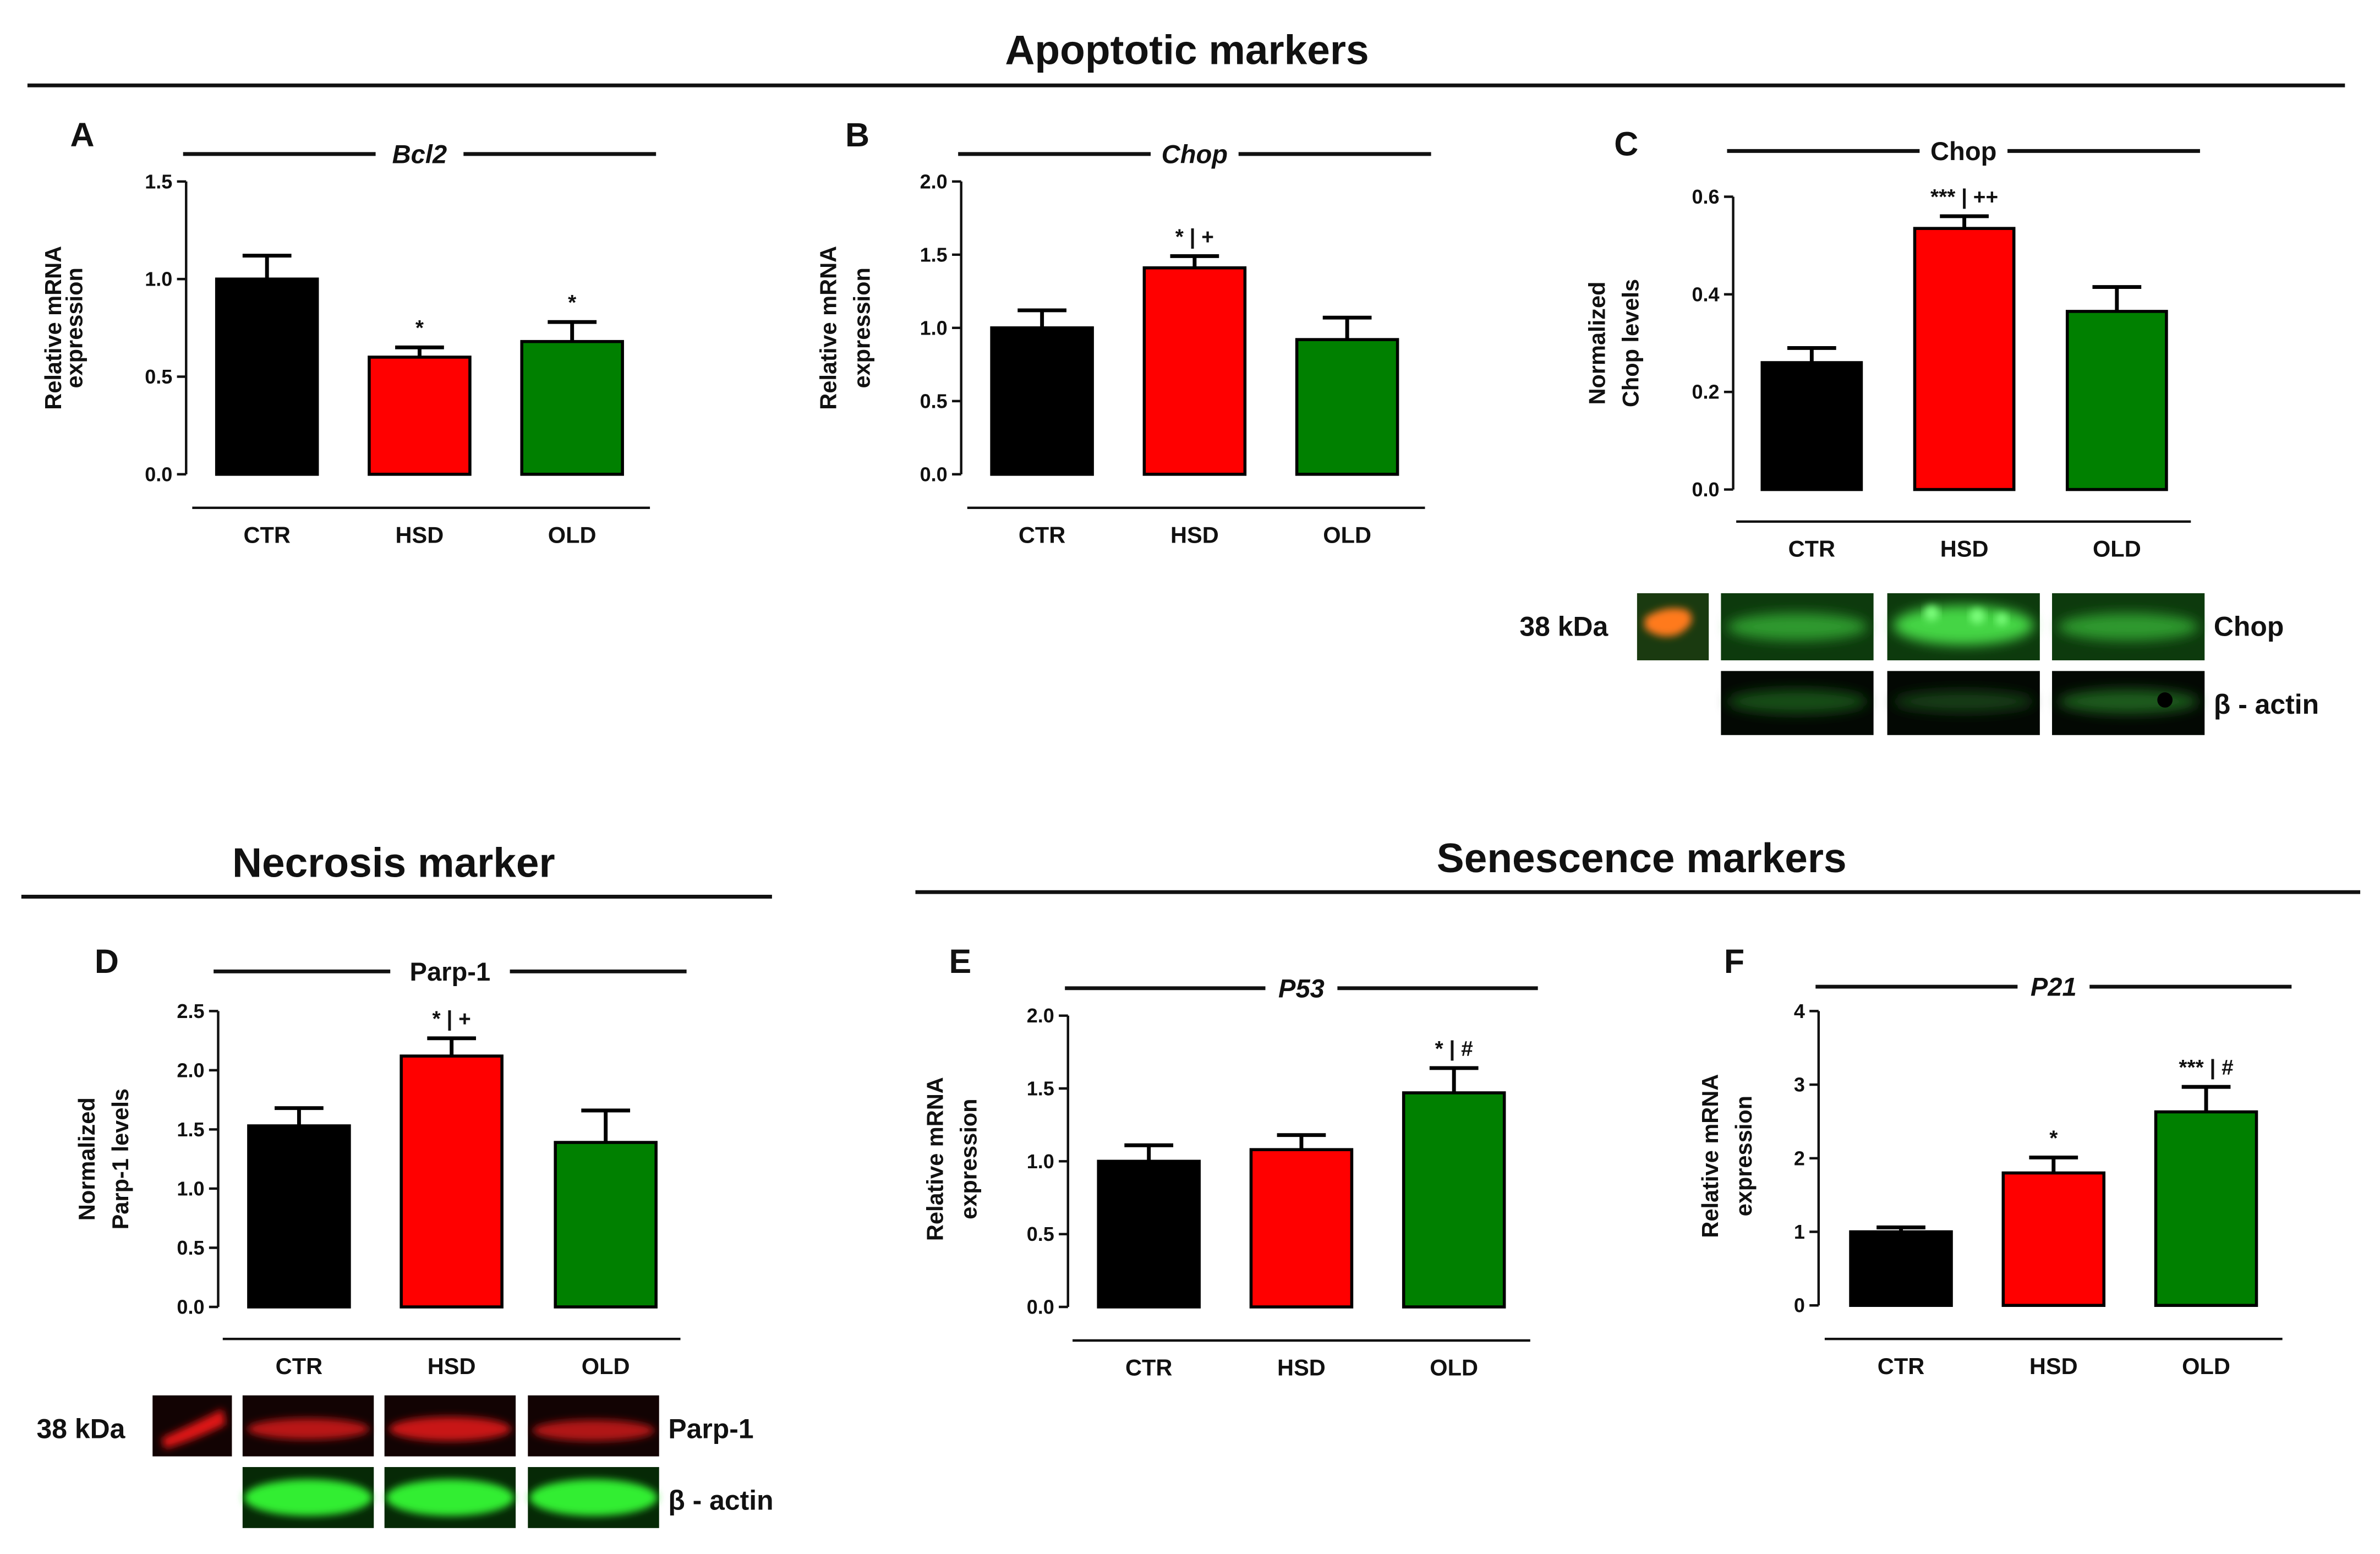 The width and height of the screenshot is (2380, 1554). I want to click on panel-a-bar-ctr, so click(267, 376).